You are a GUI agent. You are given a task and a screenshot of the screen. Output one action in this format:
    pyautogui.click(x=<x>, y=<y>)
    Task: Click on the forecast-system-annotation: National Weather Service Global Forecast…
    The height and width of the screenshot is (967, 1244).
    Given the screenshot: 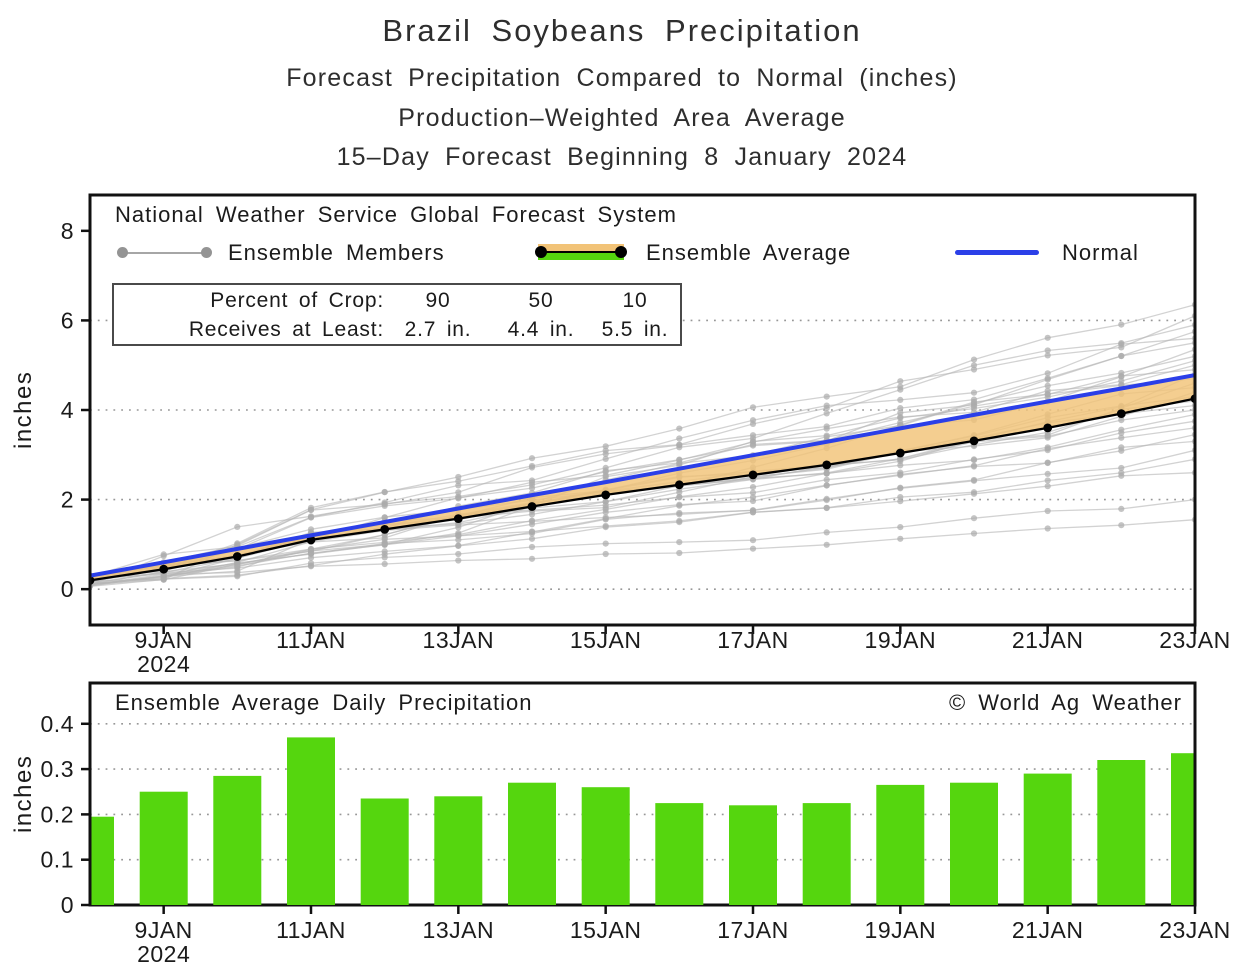 What is the action you would take?
    pyautogui.click(x=396, y=214)
    